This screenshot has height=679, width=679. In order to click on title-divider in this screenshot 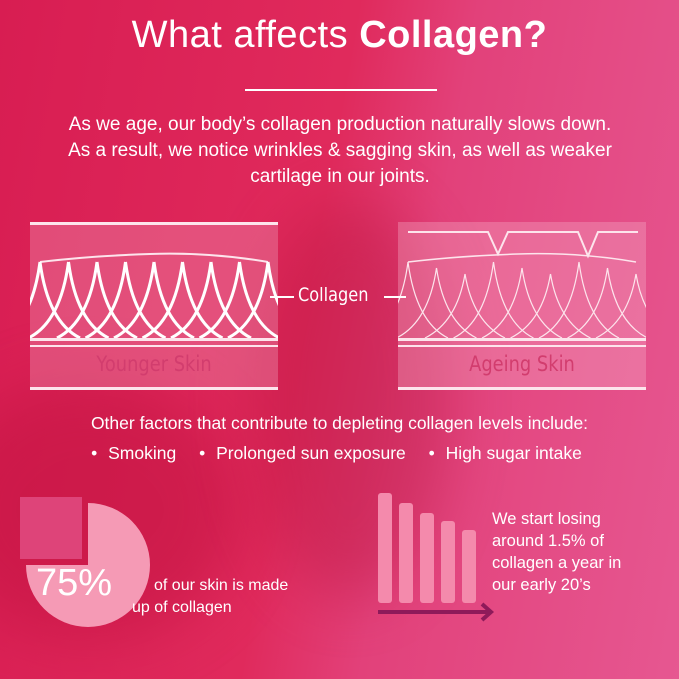, I will do `click(341, 90)`.